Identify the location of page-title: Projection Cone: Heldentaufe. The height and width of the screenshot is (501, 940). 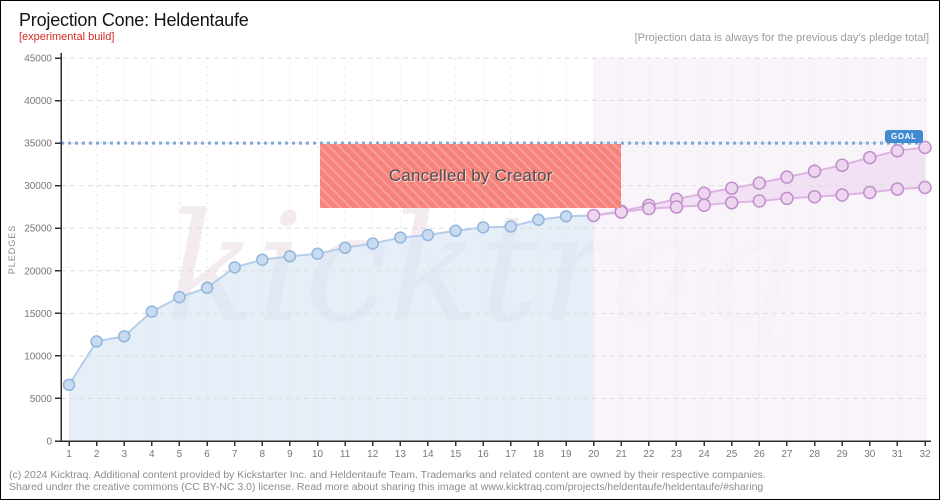
(134, 20).